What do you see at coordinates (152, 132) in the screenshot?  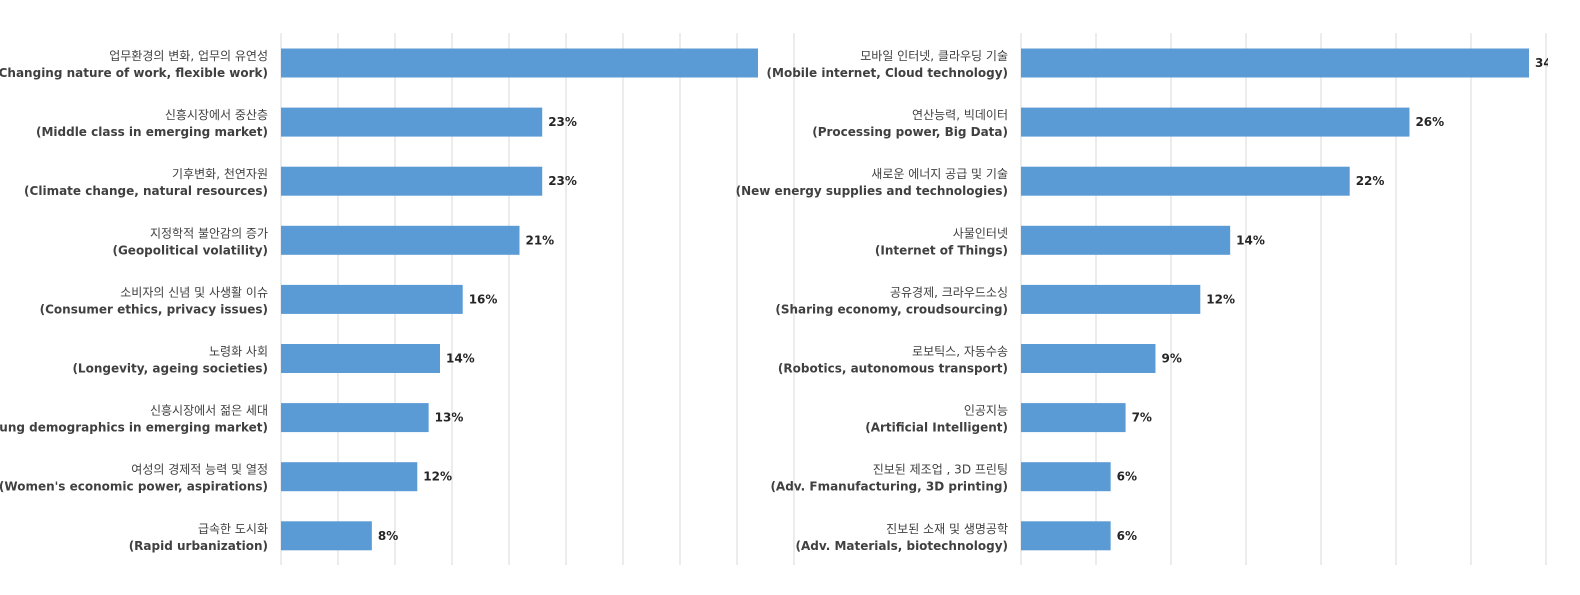 I see `category-label-en: (Middle class in emerging market)` at bounding box center [152, 132].